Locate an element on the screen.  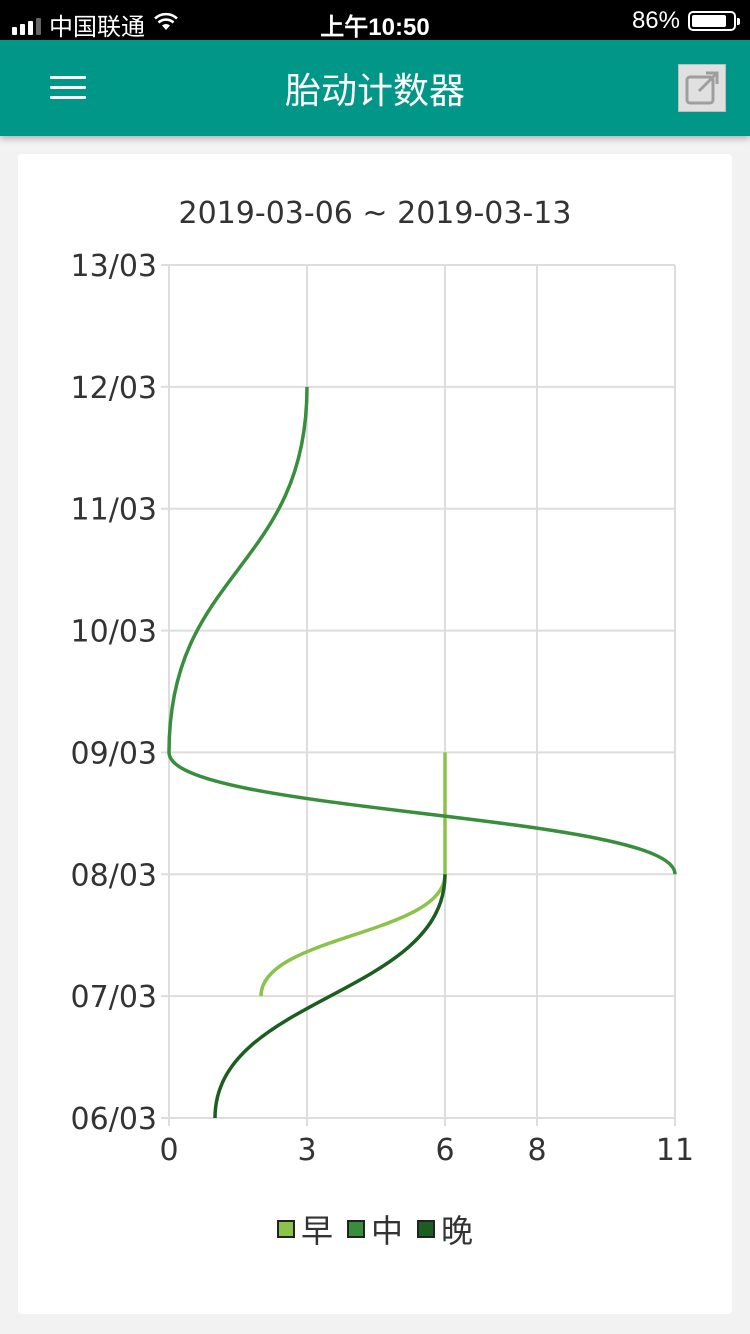
status-time: 上午10:50 is located at coordinates (375, 27).